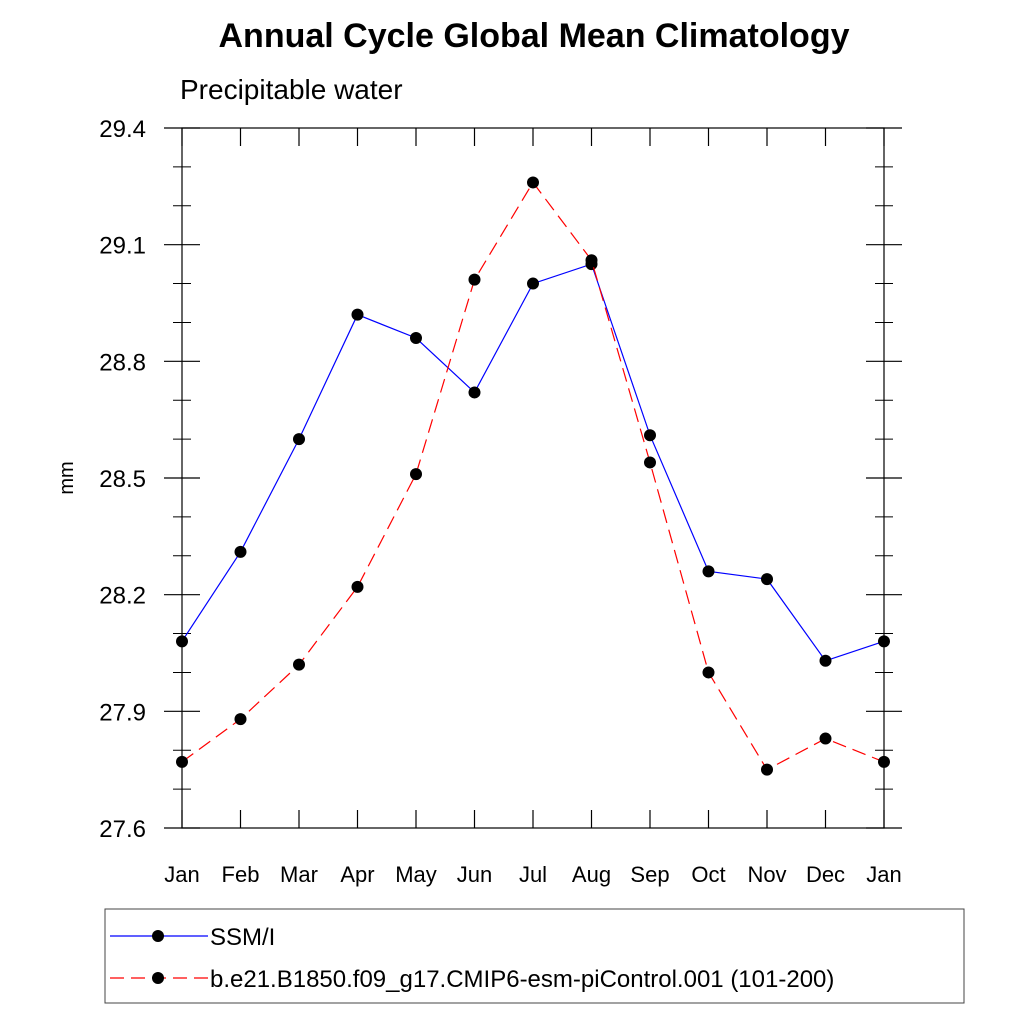  What do you see at coordinates (122, 829) in the screenshot?
I see `y-tick-label: 27.6` at bounding box center [122, 829].